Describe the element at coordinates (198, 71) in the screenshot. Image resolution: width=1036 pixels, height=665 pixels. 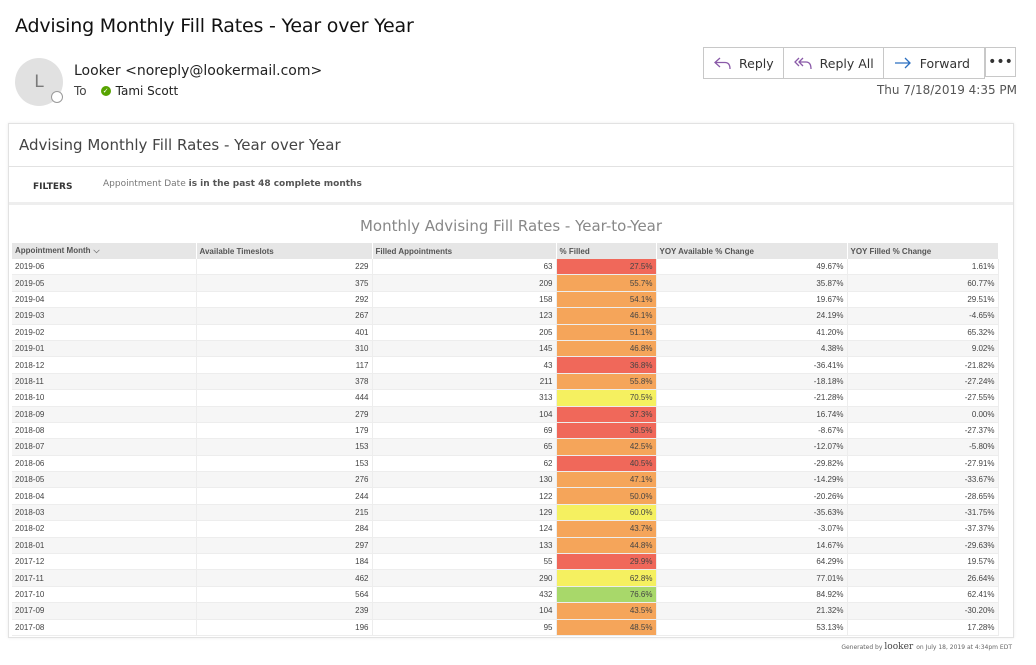
I see `sender-name: Looker <noreply@lookermail.com>` at that location.